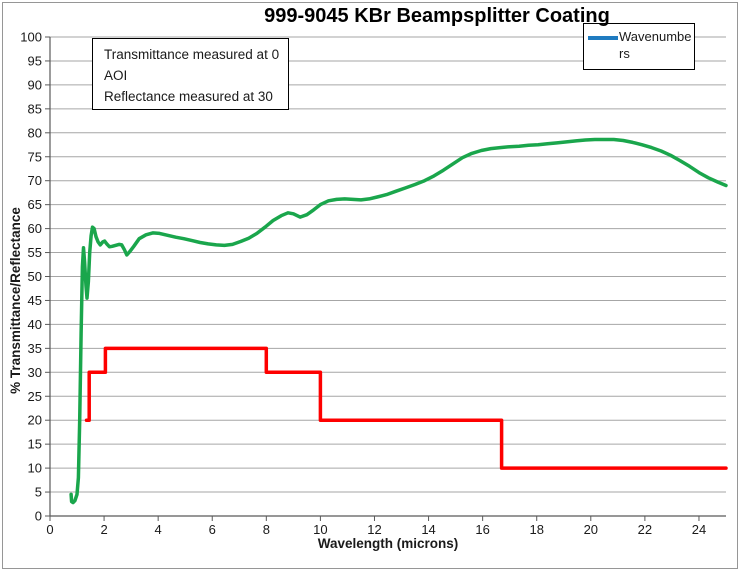 The height and width of the screenshot is (571, 740). I want to click on y-tick-label: 30, so click(35, 372).